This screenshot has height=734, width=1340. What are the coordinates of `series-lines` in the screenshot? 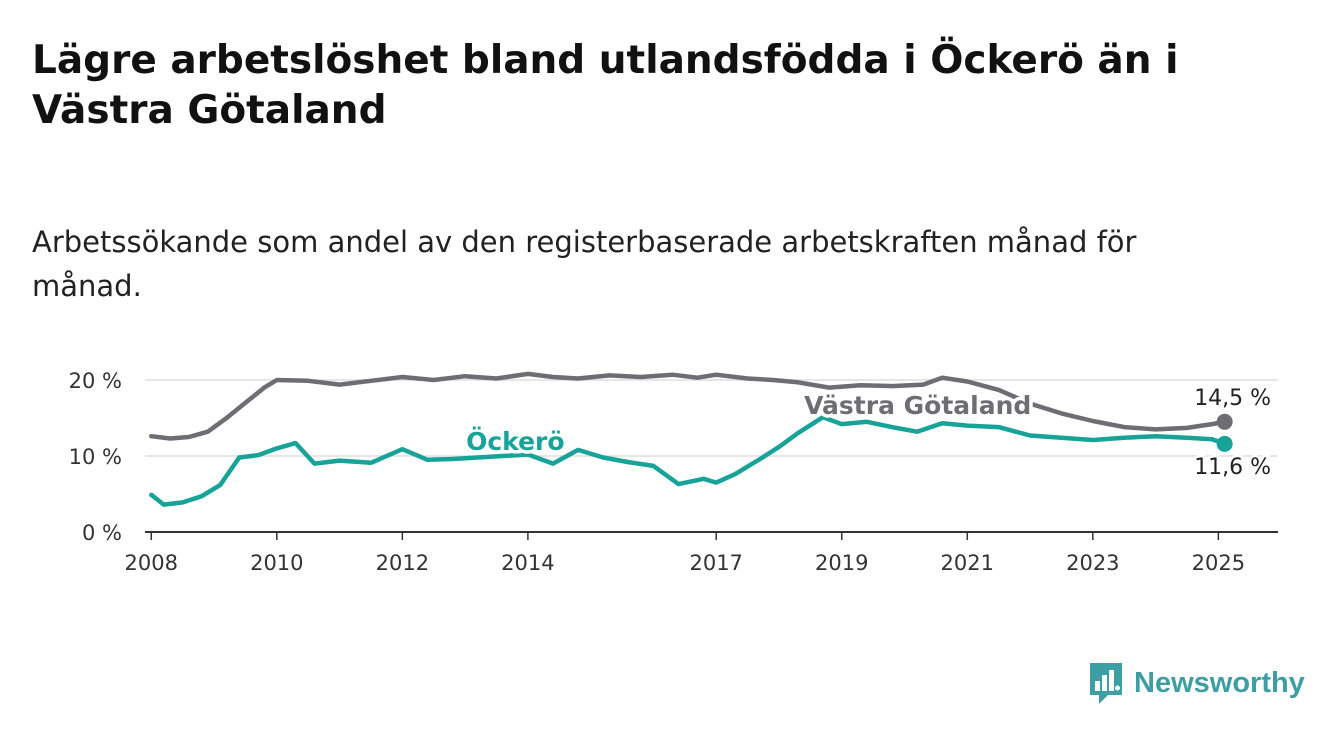 It's located at (691, 439).